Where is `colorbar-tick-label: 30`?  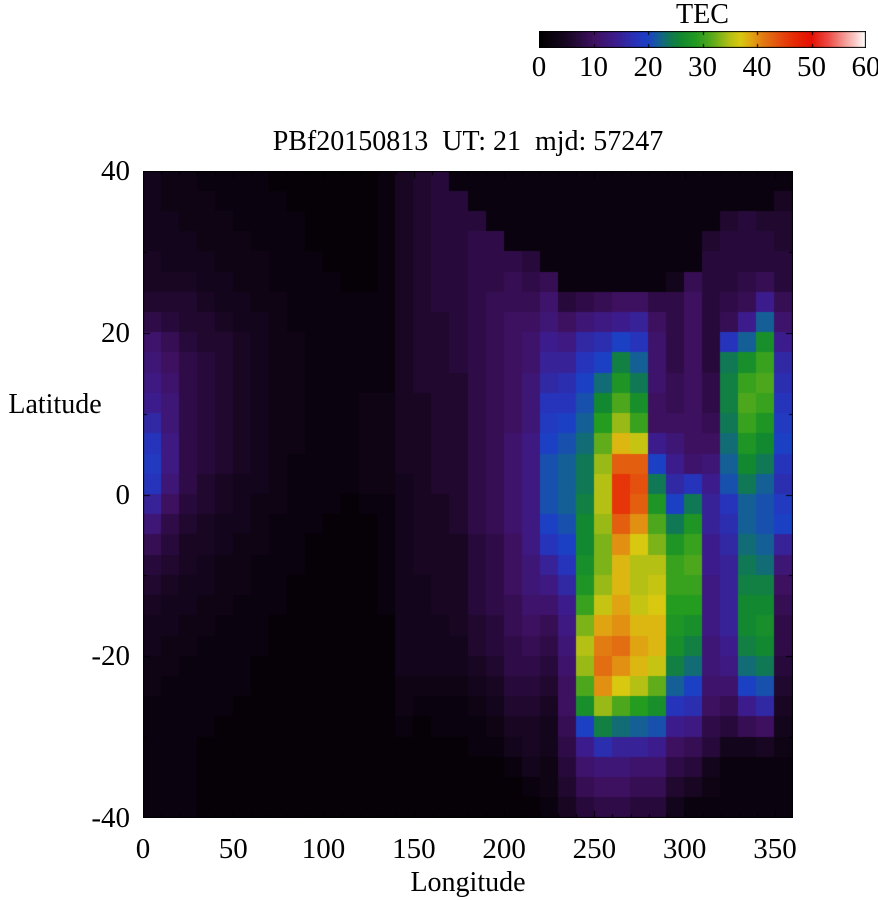
colorbar-tick-label: 30 is located at coordinates (702, 67).